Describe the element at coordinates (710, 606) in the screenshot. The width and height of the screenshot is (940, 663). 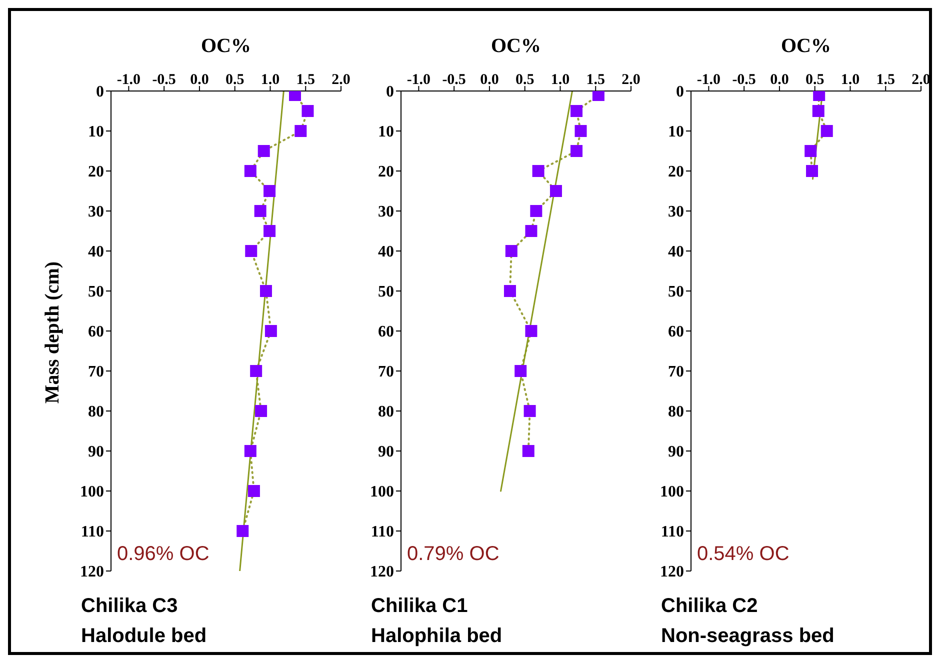
I see `text: Chilika C2` at that location.